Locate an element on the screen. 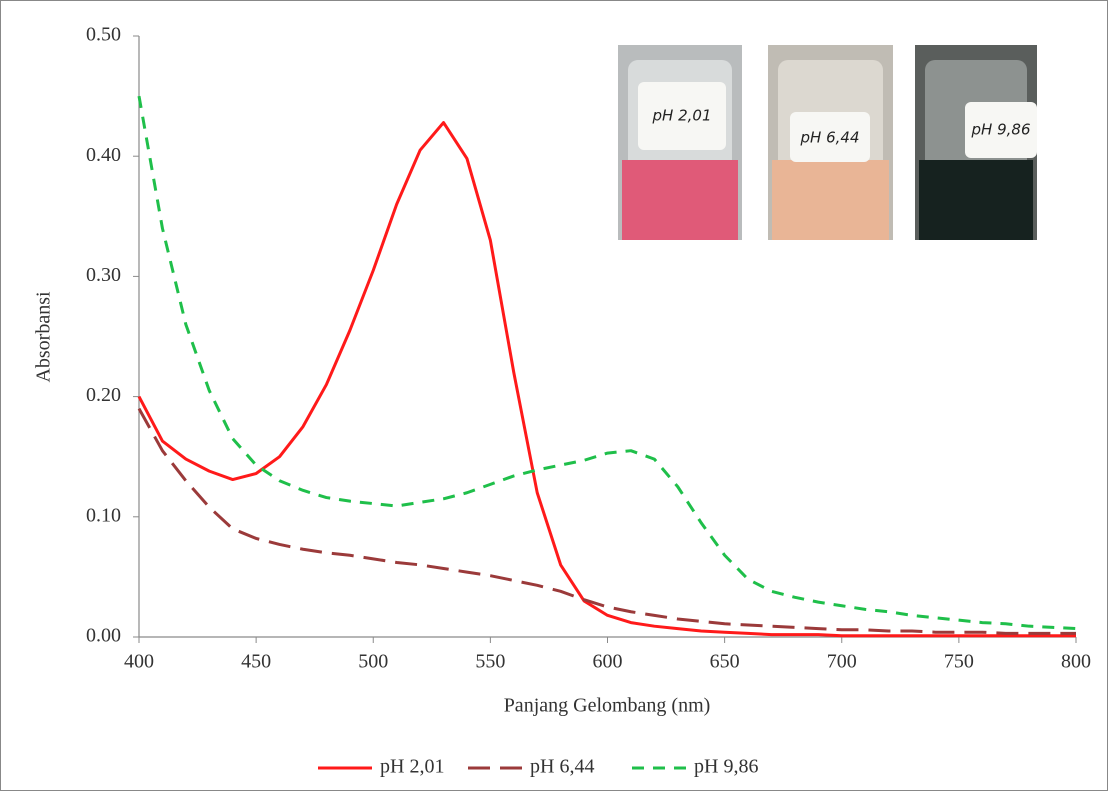 This screenshot has width=1108, height=791. x-axis-title: Panjang Gelombang (nm) is located at coordinates (607, 706).